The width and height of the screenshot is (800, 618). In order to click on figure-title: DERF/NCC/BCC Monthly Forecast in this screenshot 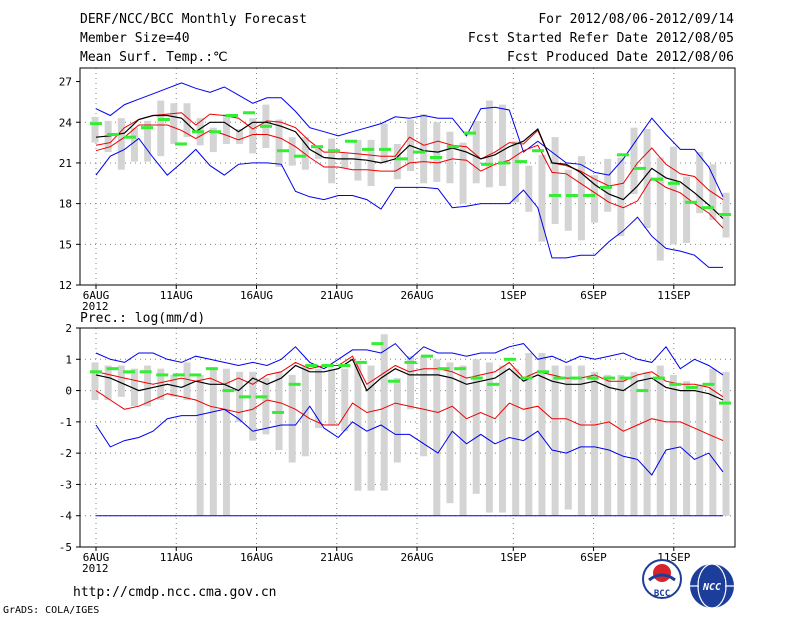, I will do `click(193, 19)`.